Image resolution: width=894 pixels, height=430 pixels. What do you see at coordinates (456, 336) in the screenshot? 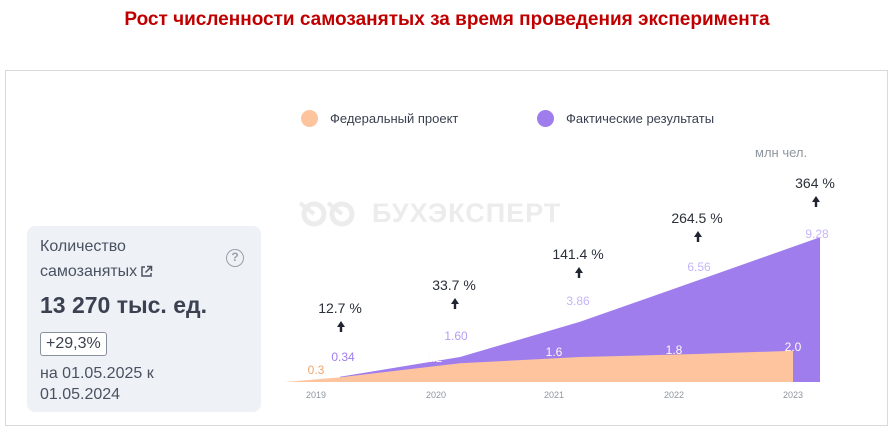
I see `actual-data-label: 1.60` at bounding box center [456, 336].